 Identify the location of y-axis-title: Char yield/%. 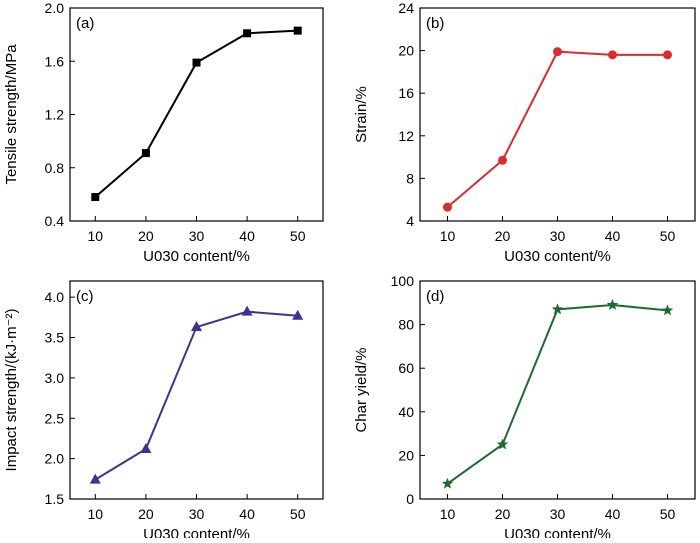
(361, 389).